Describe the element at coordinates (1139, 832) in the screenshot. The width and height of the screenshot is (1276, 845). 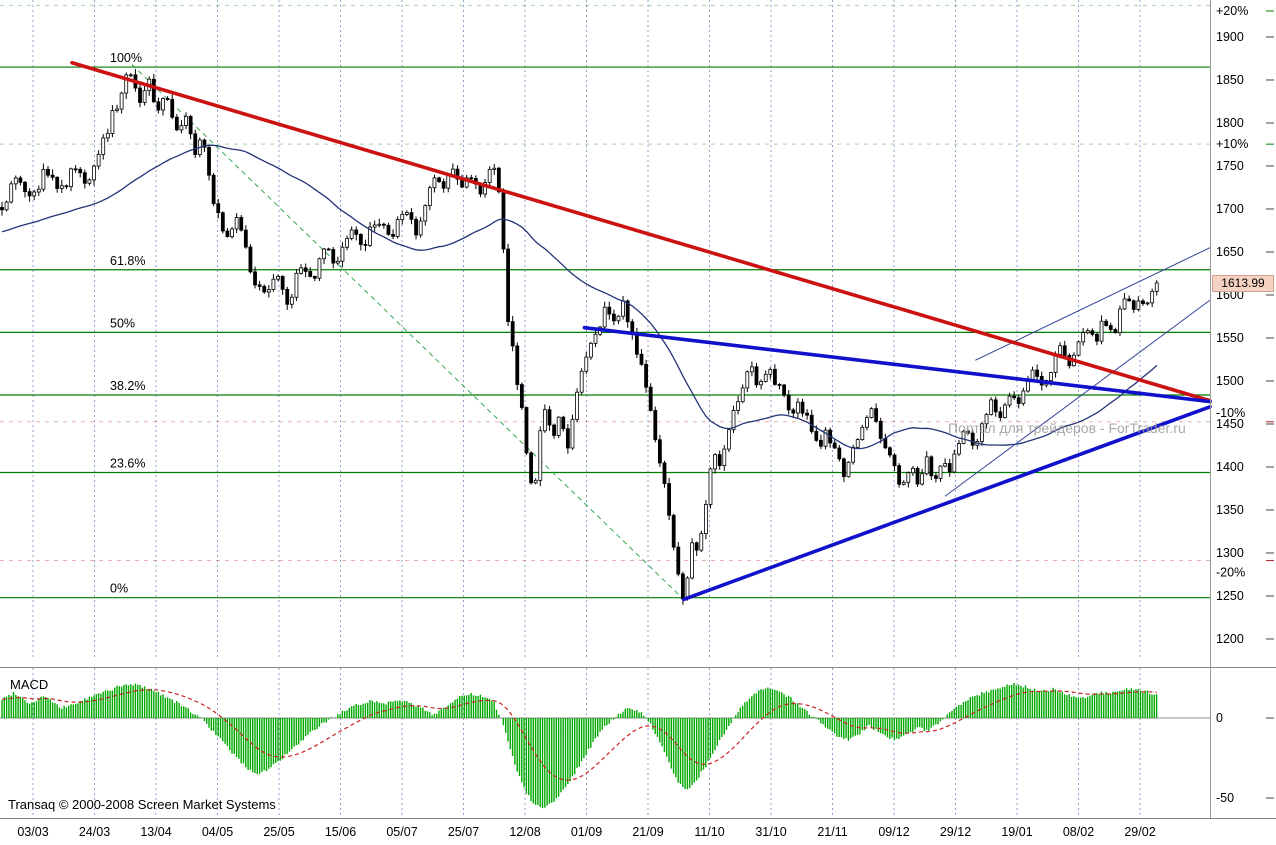
I see `date-label: 29/02` at that location.